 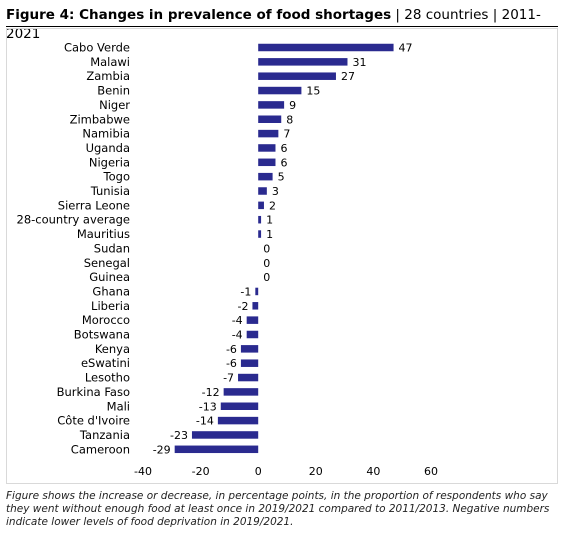 I want to click on category-label: Cabo Verde, so click(x=97, y=48).